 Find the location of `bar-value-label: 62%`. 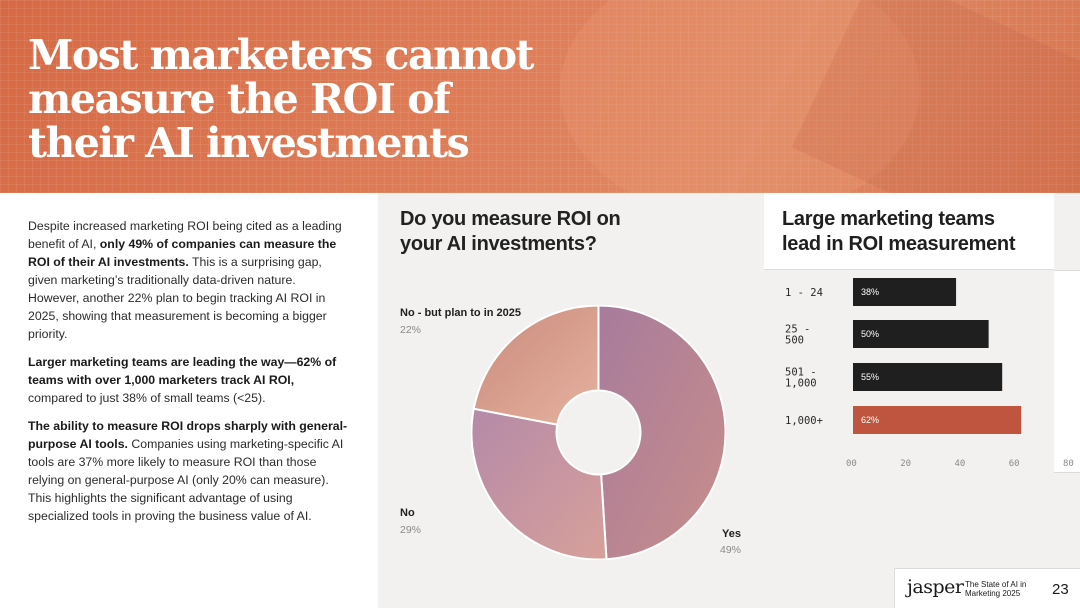

bar-value-label: 62% is located at coordinates (870, 420).